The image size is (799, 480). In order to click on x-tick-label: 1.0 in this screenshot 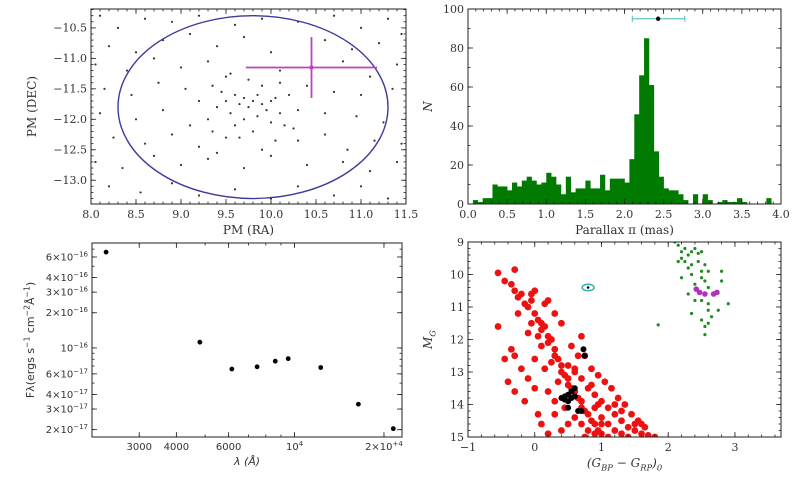, I will do `click(547, 214)`.